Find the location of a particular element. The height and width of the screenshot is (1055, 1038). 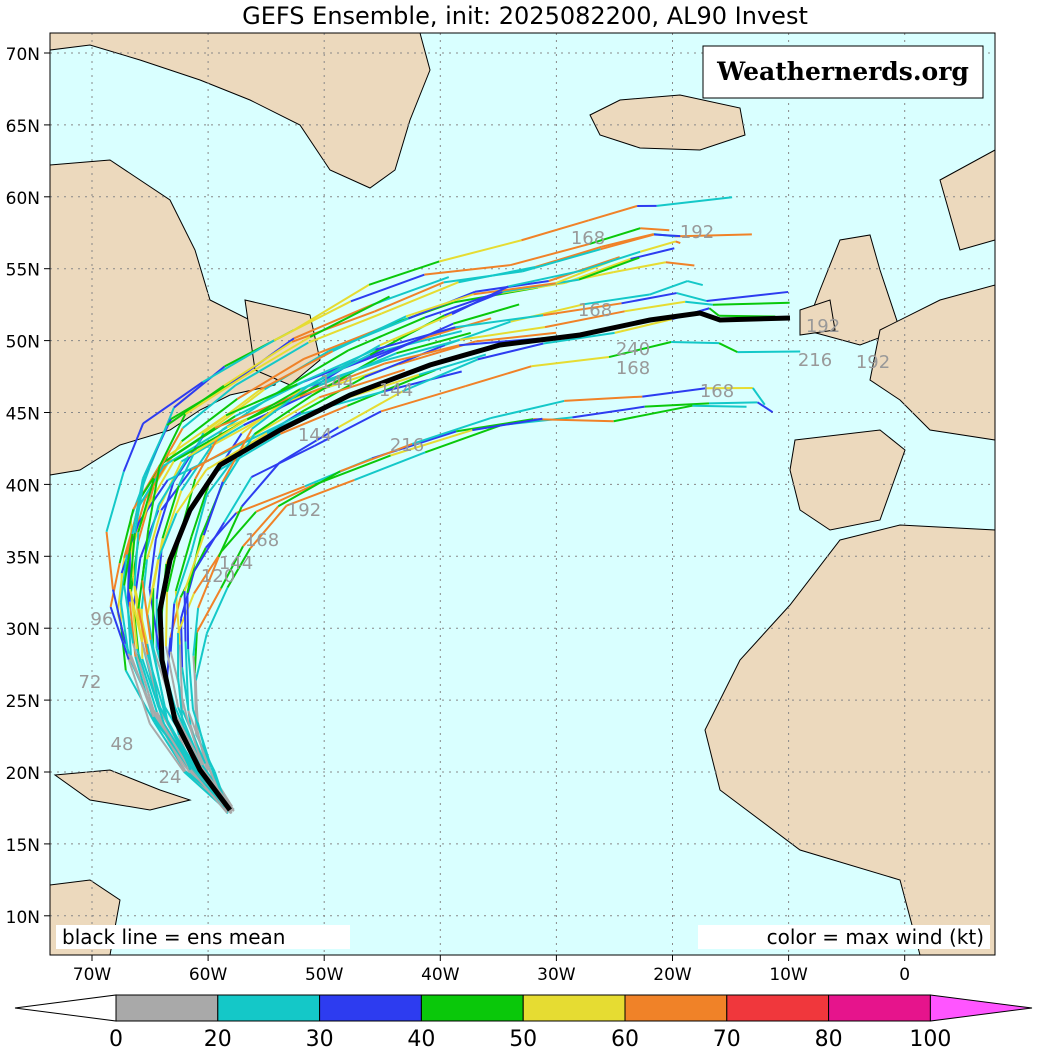

lat-label: 20N is located at coordinates (23, 774).